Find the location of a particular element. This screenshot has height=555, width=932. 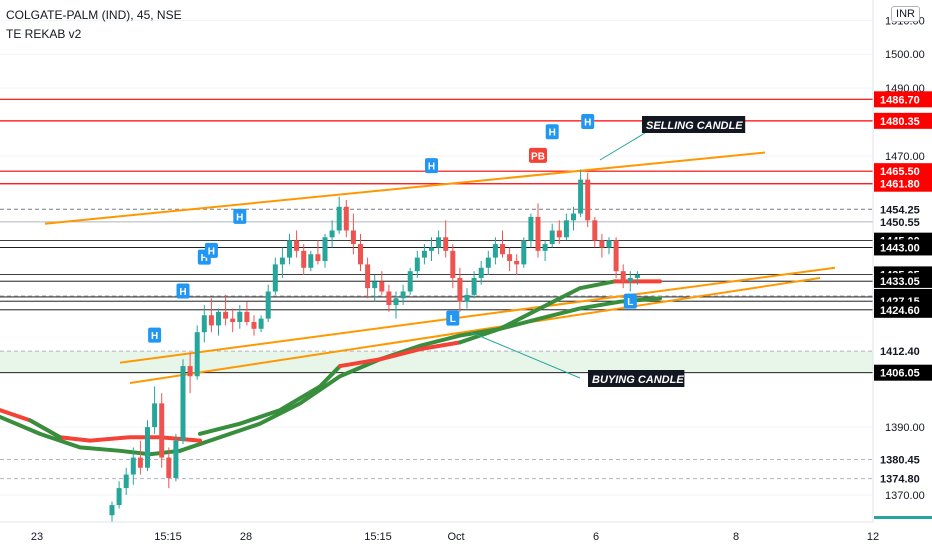

price-level-label: 1406.05 is located at coordinates (900, 374).